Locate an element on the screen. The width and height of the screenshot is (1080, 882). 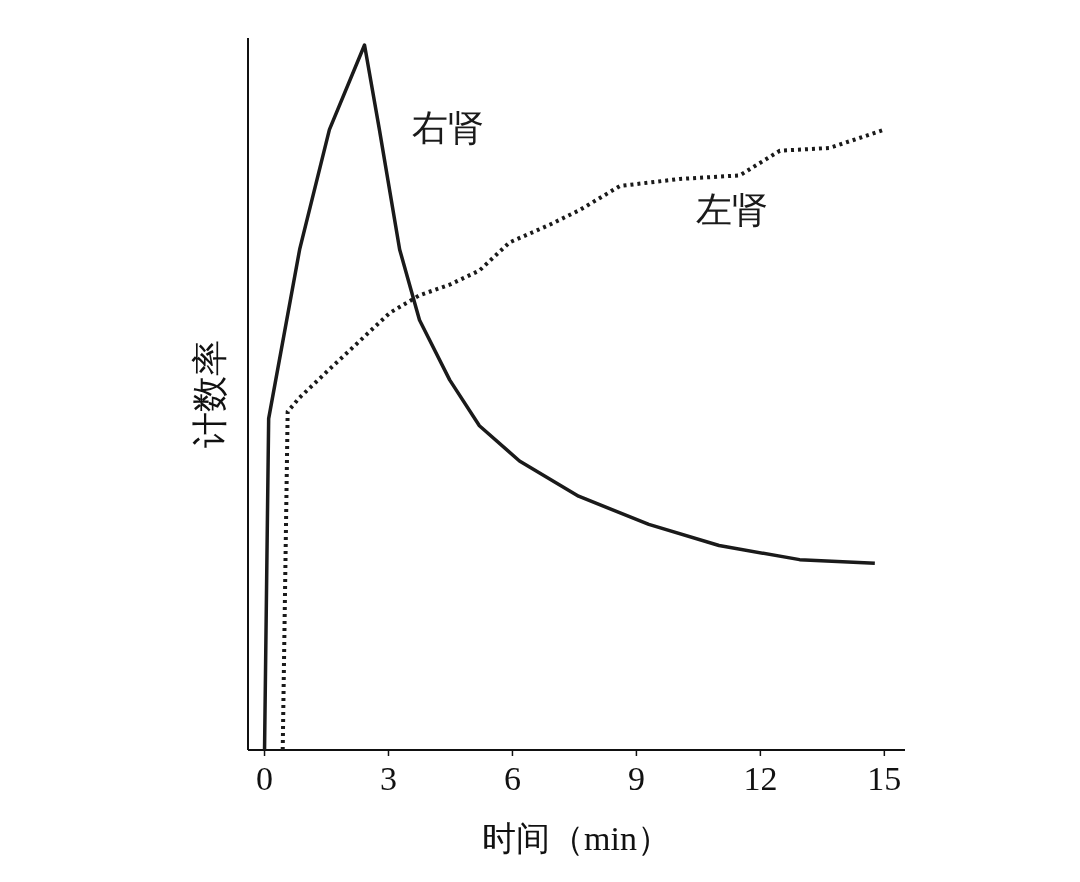
series-label: 左肾 is located at coordinates (732, 210).